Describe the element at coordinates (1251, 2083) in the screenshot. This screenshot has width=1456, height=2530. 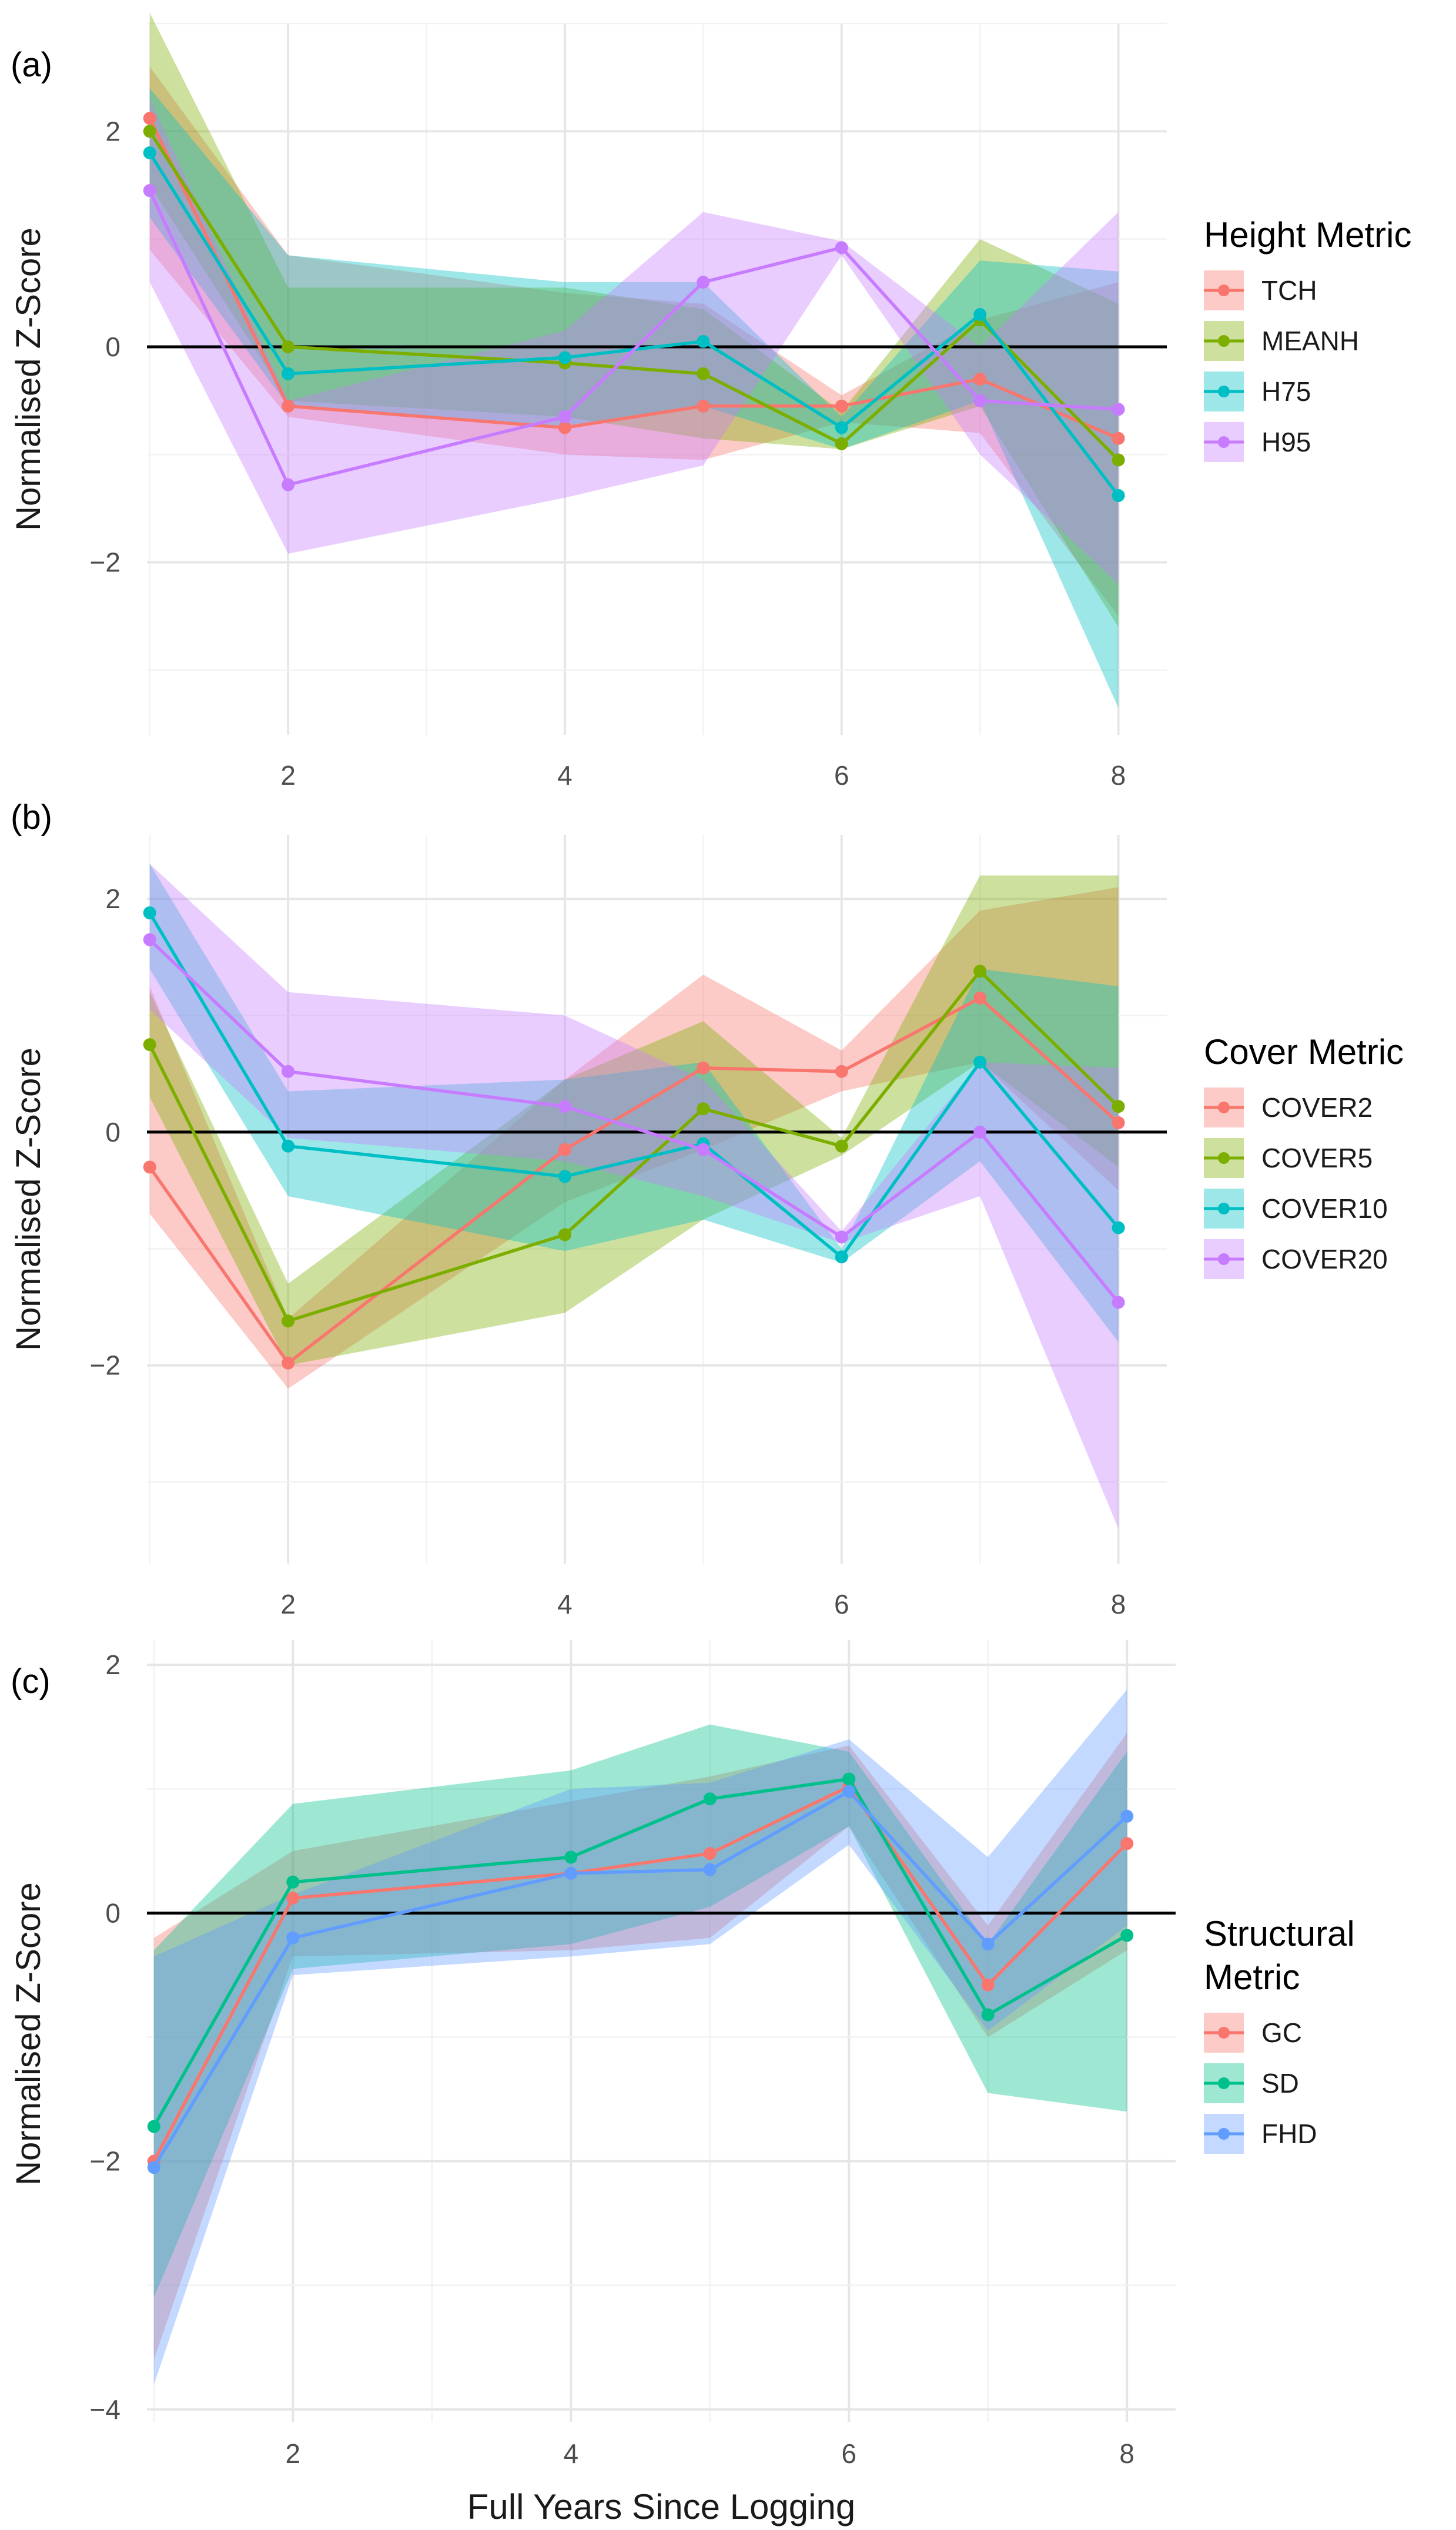
I see `legend-entry-sd: SD` at that location.